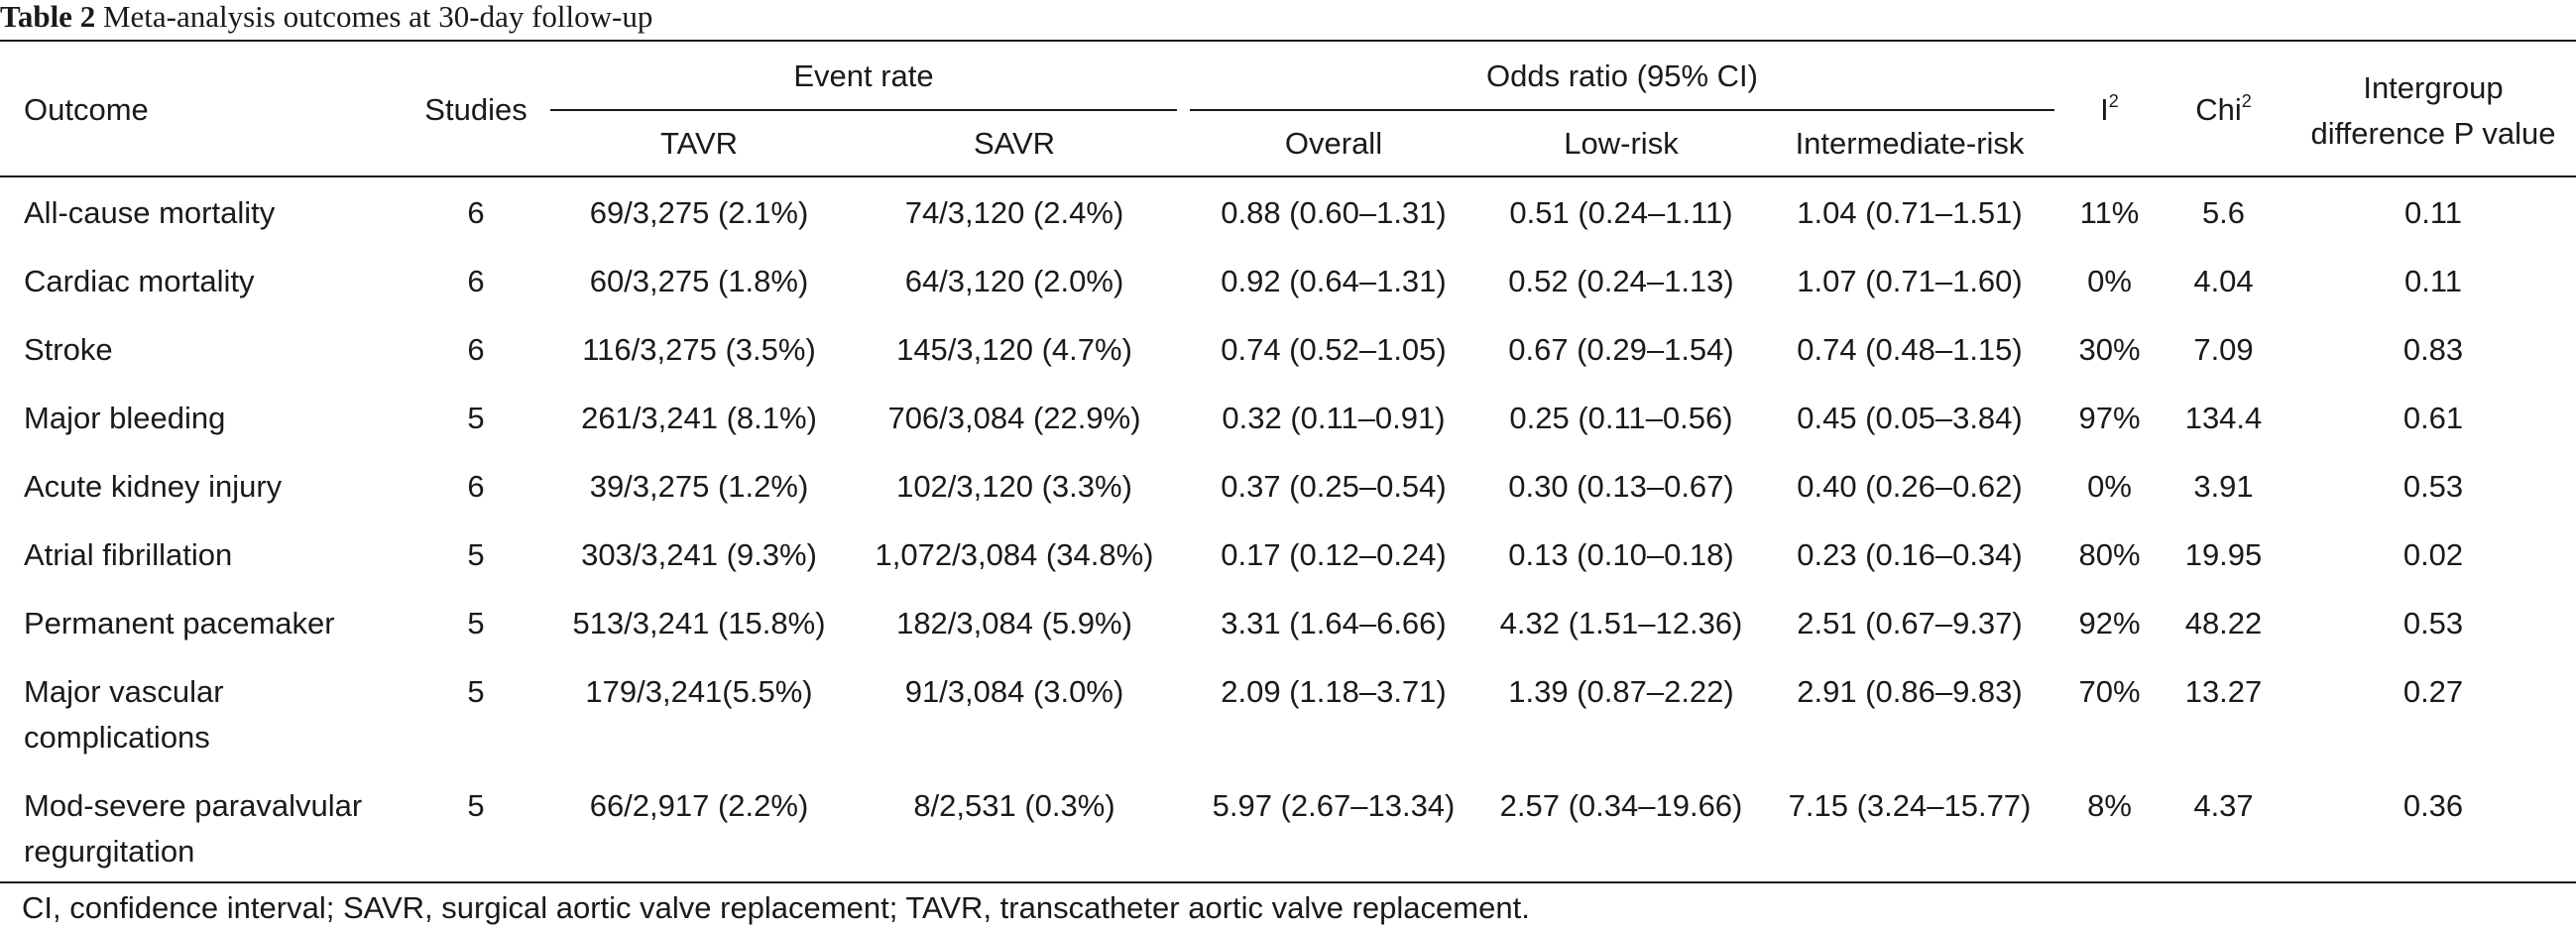  Describe the element at coordinates (2109, 418) in the screenshot. I see `cell-i2: 97%` at that location.